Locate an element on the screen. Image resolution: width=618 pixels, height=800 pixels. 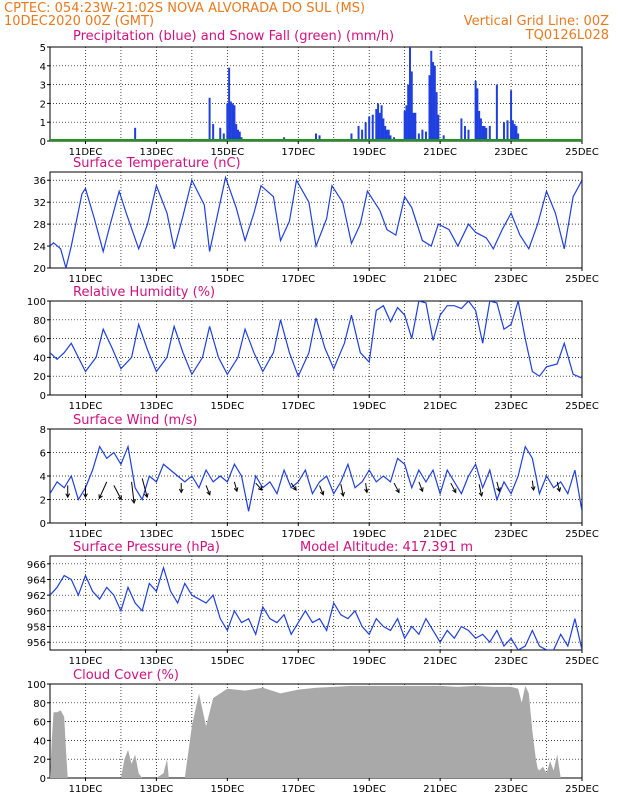
cloud-area is located at coordinates (316, 731).